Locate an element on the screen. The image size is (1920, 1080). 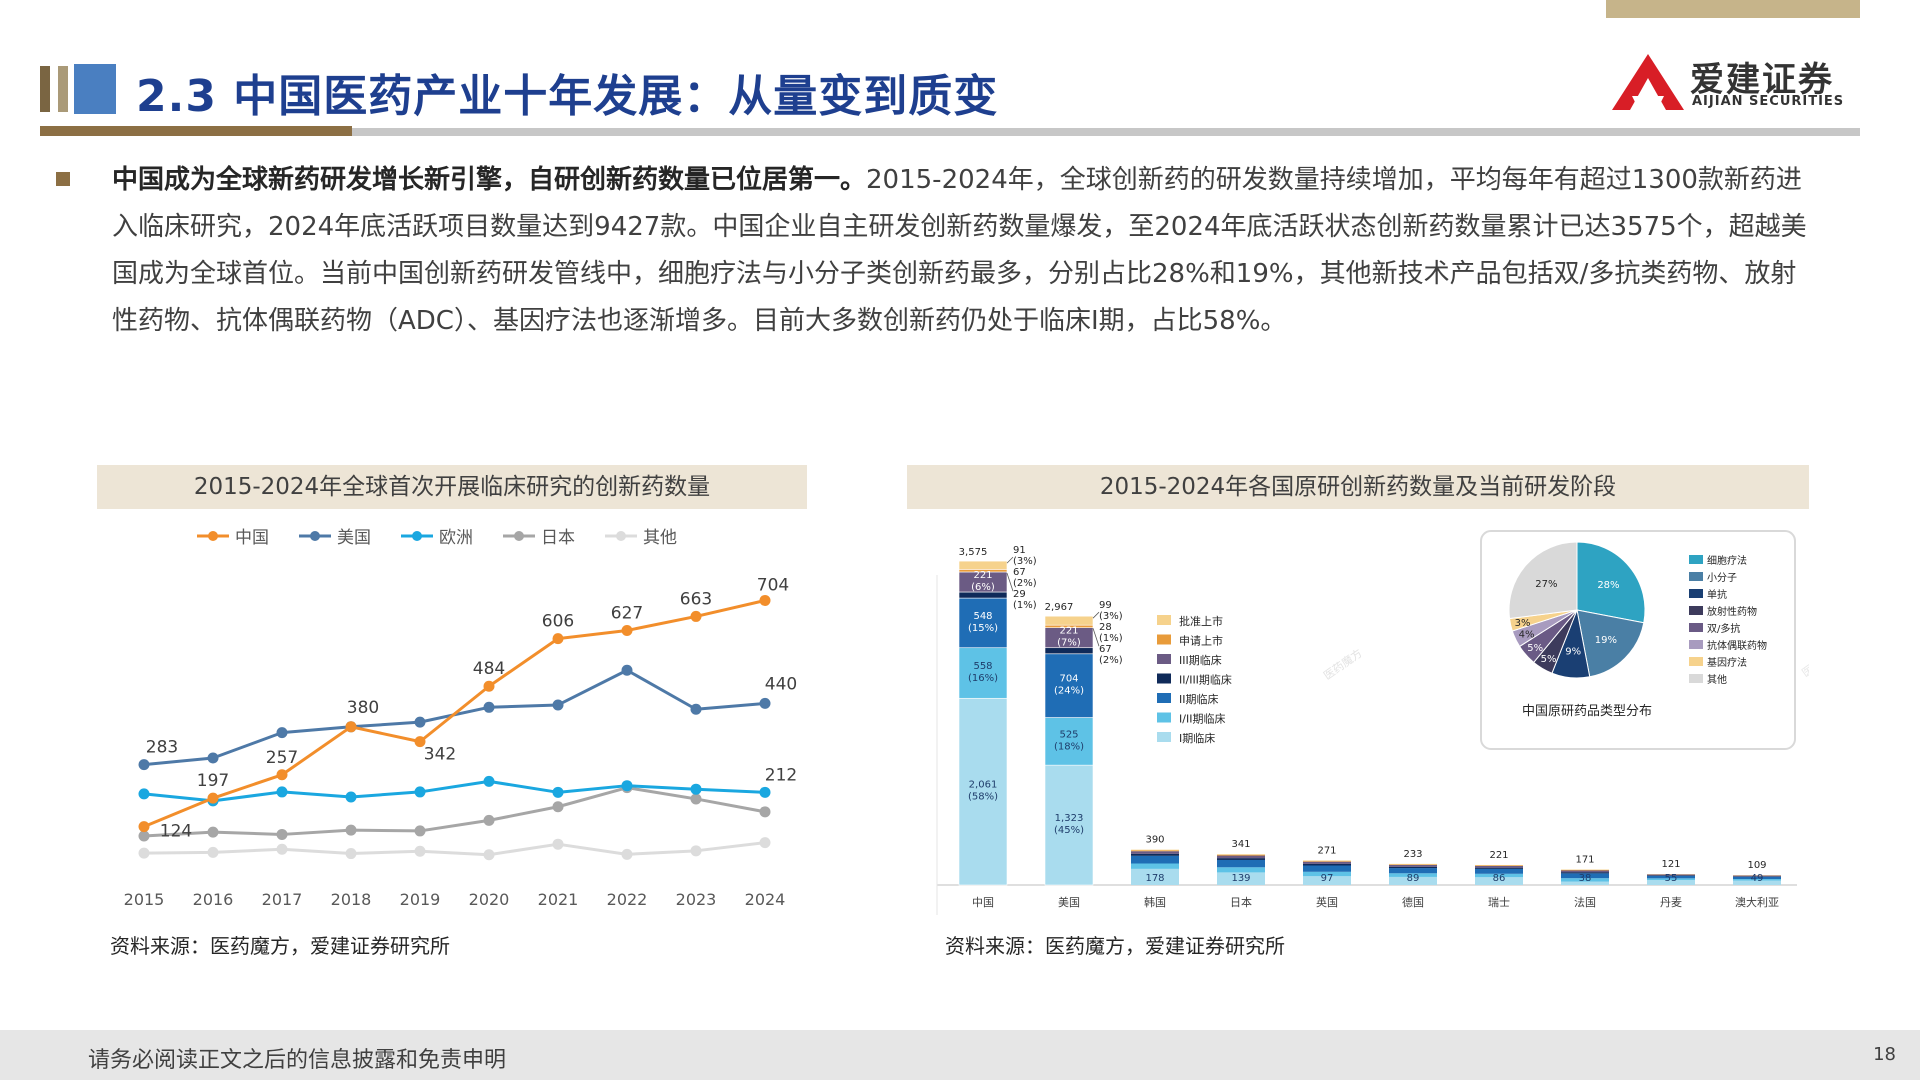
total-label: 221 is located at coordinates (1498, 855).